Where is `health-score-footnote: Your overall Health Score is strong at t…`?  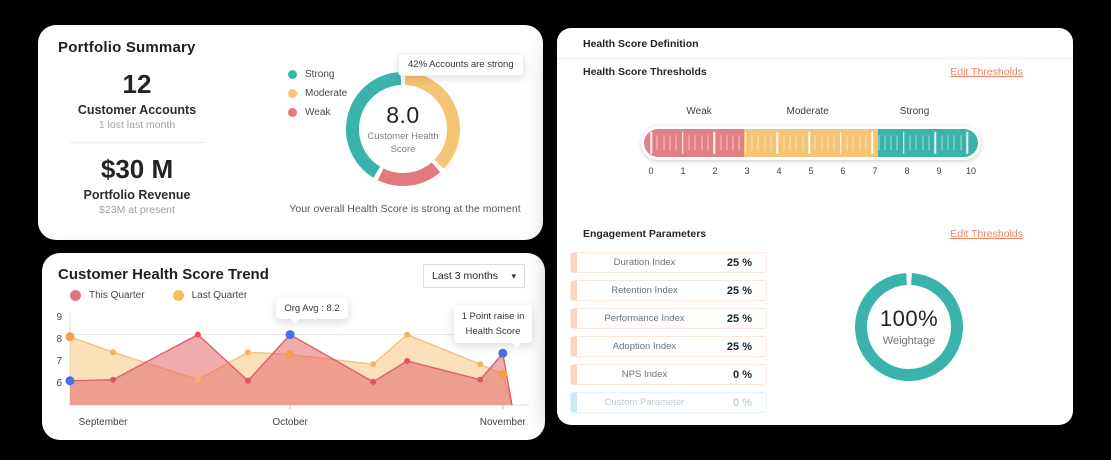
health-score-footnote: Your overall Health Score is strong at t… is located at coordinates (405, 209).